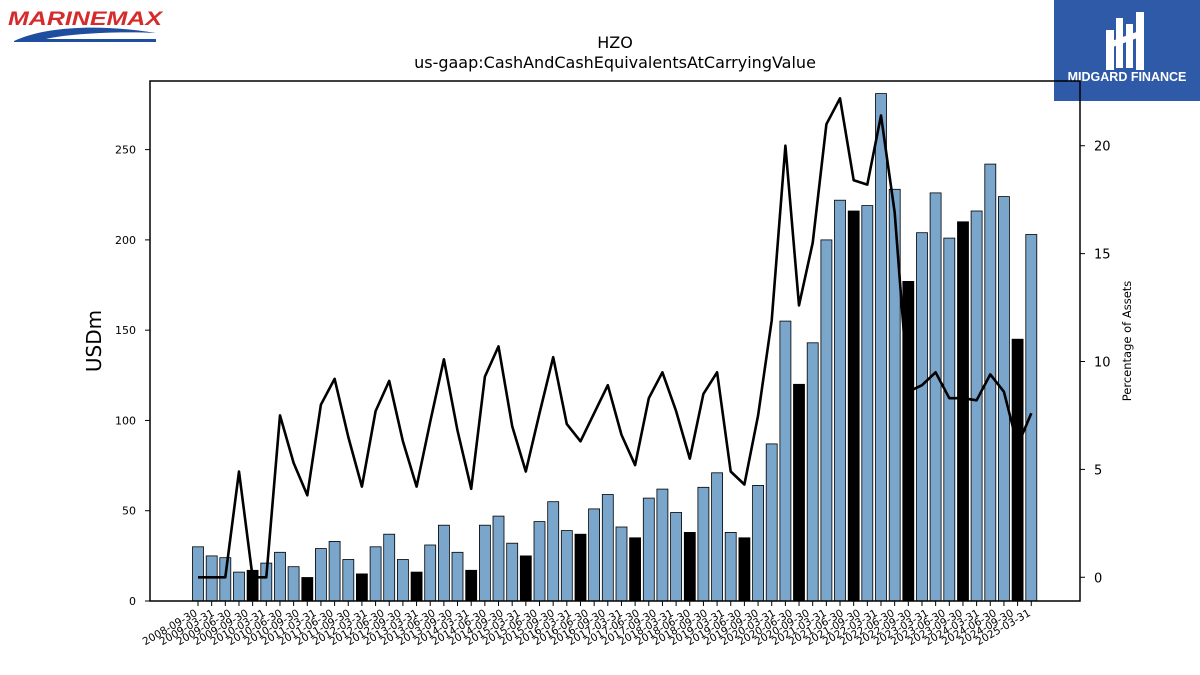  What do you see at coordinates (1127, 341) in the screenshot?
I see `y-axis-right-label: Percentage of Assets` at bounding box center [1127, 341].